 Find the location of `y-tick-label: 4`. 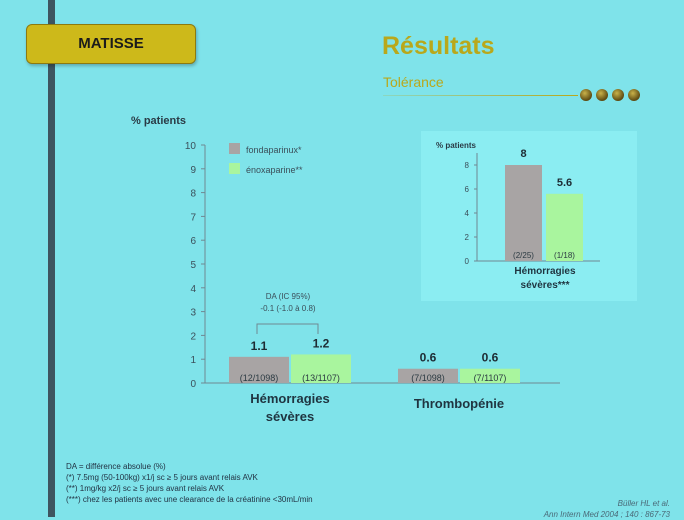

y-tick-label: 4 is located at coordinates (193, 289).